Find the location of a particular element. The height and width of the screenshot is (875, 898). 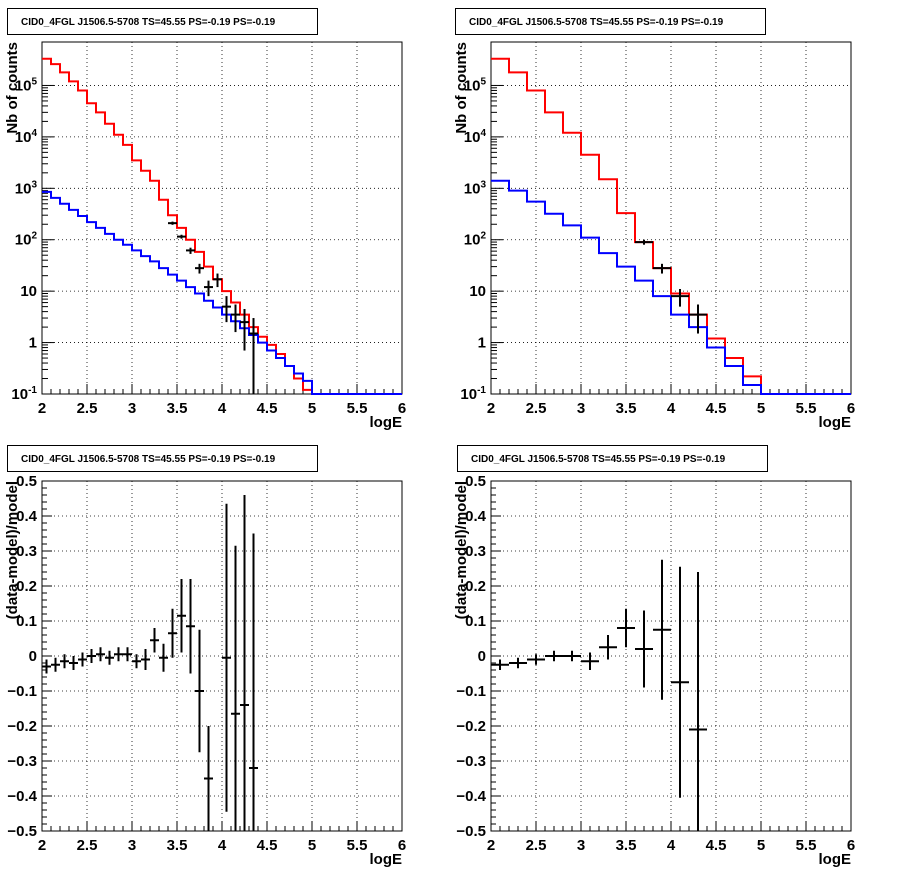

y-tick-label: −0.4 is located at coordinates (471, 796).